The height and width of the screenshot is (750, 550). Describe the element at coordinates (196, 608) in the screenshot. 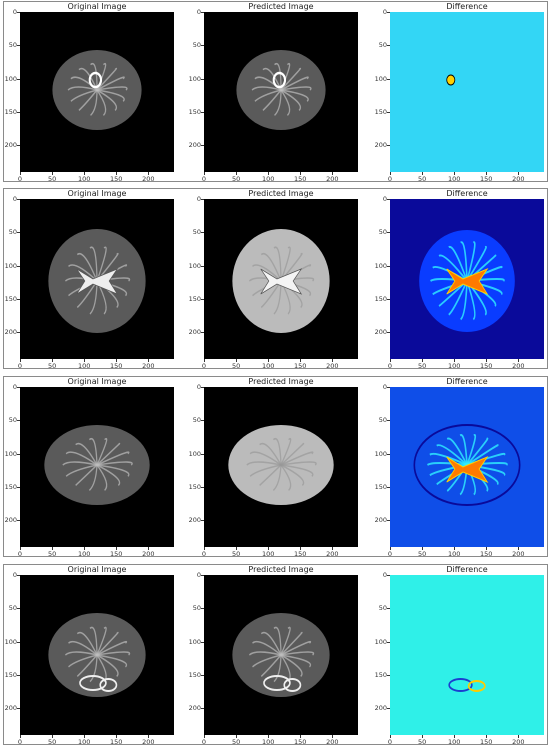

I see `y-tick-label: 50` at that location.